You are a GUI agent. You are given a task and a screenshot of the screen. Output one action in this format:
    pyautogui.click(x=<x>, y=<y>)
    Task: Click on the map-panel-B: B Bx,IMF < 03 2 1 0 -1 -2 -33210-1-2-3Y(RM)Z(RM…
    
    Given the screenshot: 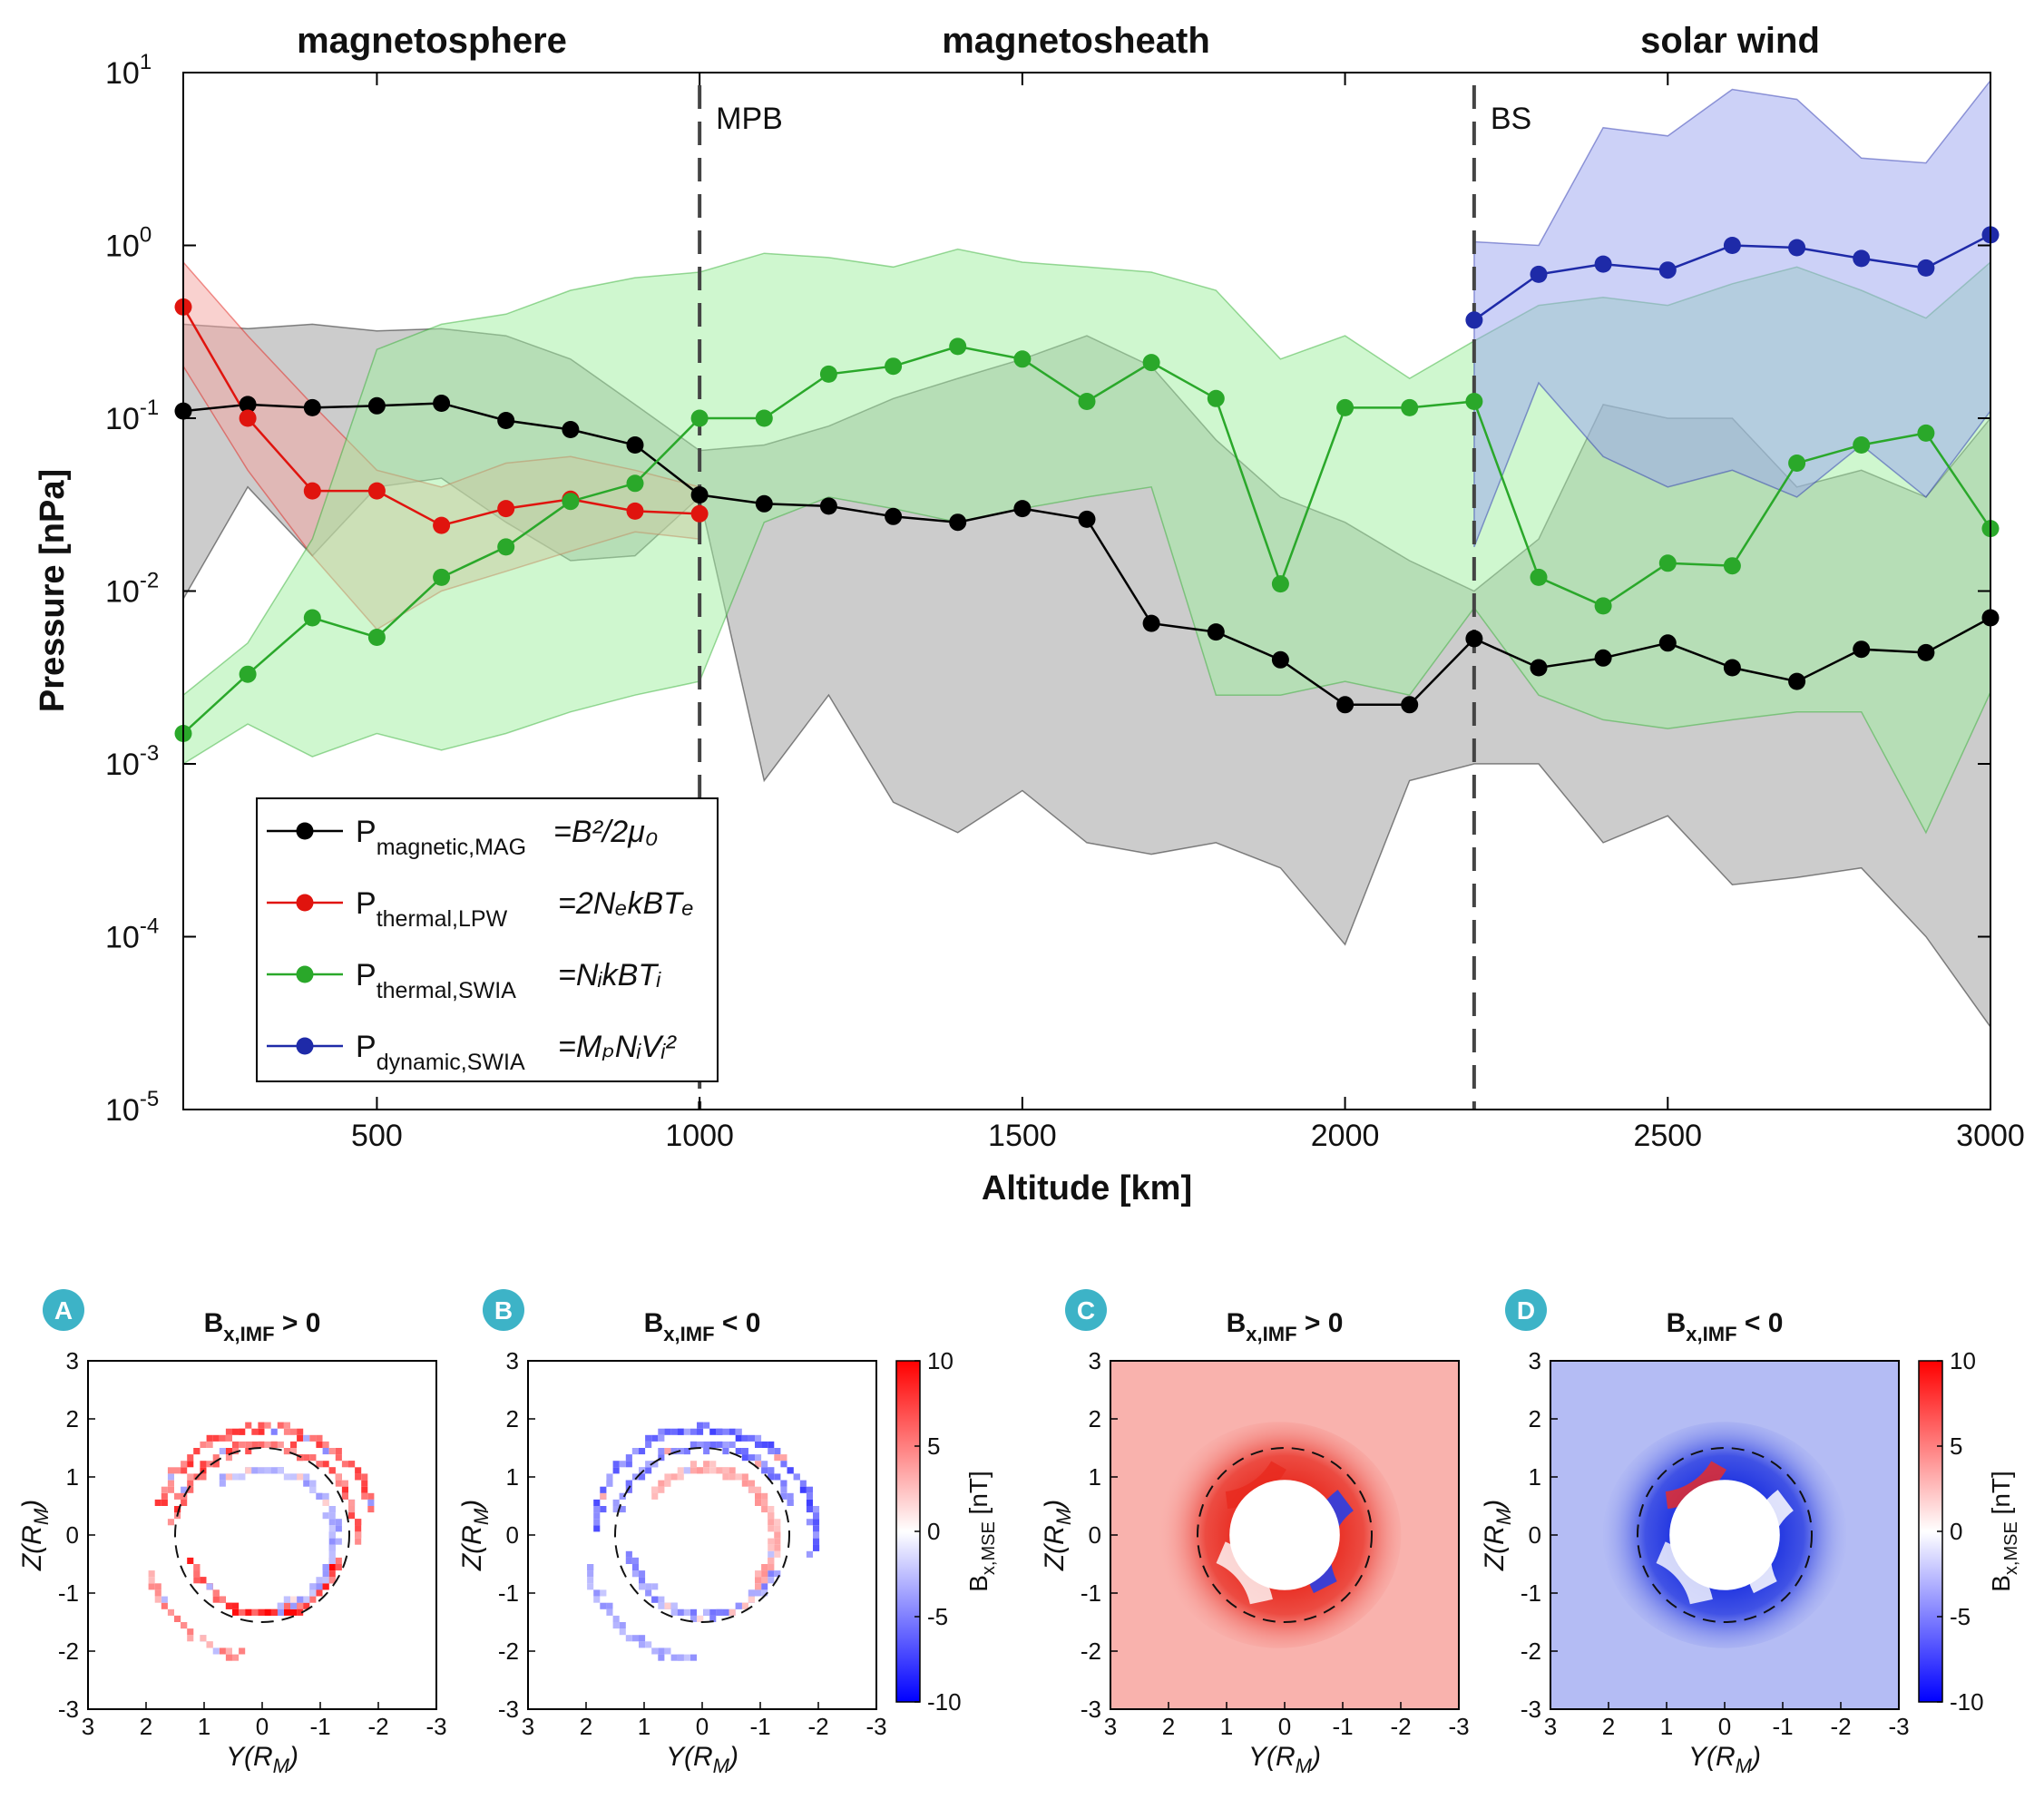 What is the action you would take?
    pyautogui.click(x=672, y=1533)
    